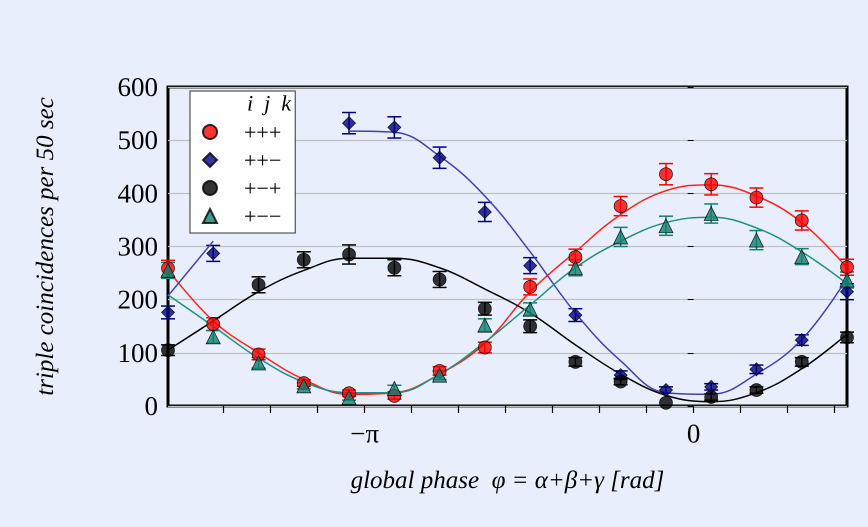 Image resolution: width=868 pixels, height=527 pixels. I want to click on y-axis-title: triple coincidences per 50 sec, so click(45, 246).